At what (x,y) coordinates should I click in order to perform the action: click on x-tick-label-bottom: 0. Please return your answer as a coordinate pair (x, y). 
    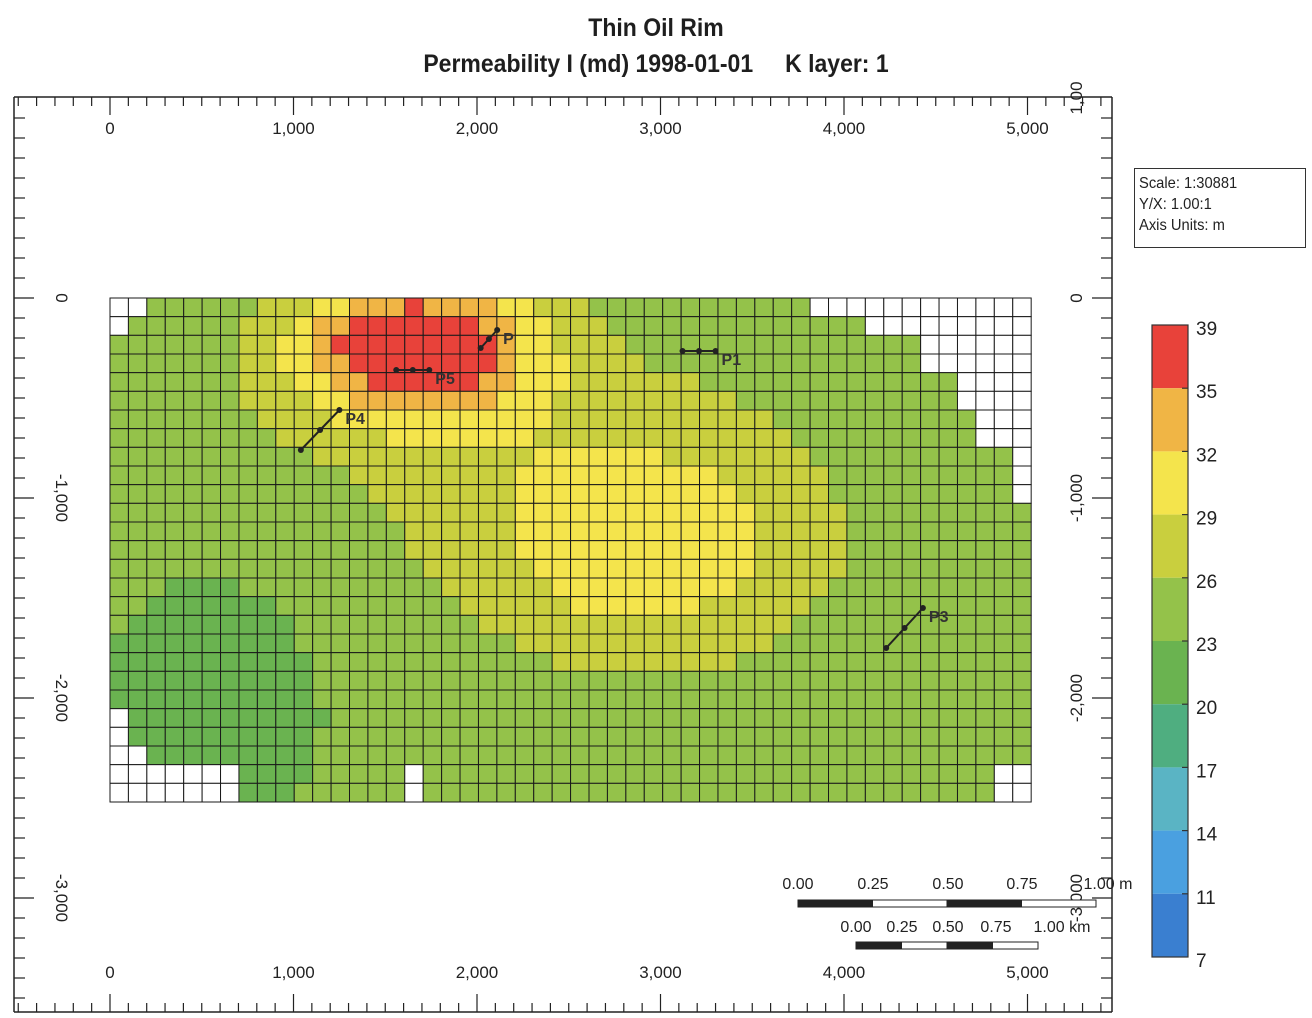
    Looking at the image, I should click on (109, 972).